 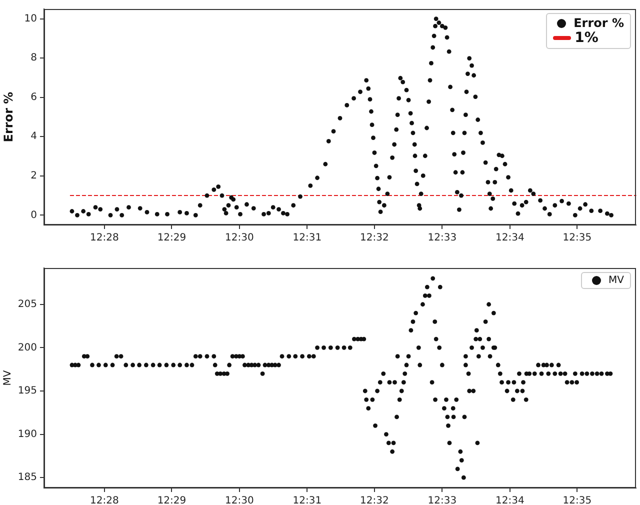 I want to click on y-tick-label: 6, so click(x=33, y=97).